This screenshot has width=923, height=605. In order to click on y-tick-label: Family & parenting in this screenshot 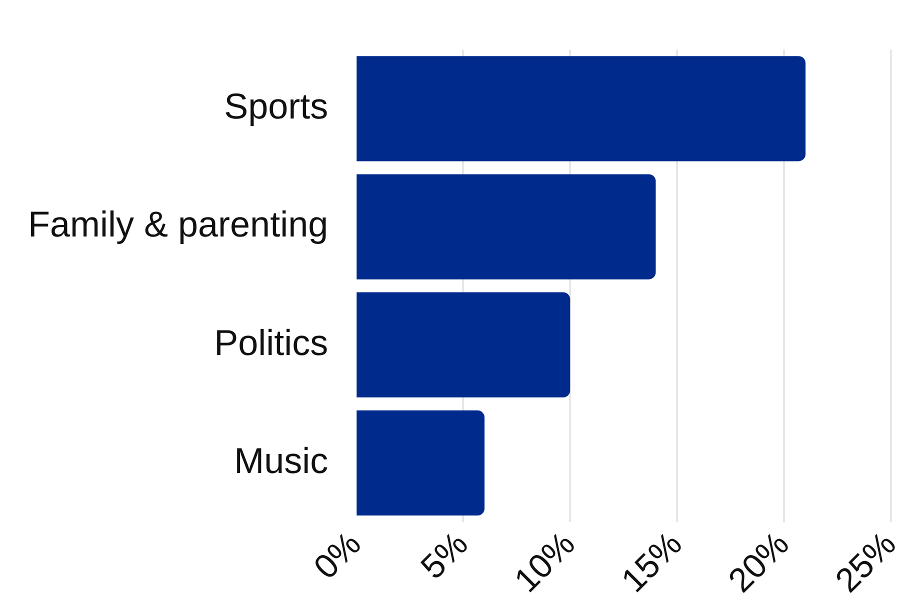, I will do `click(178, 224)`.